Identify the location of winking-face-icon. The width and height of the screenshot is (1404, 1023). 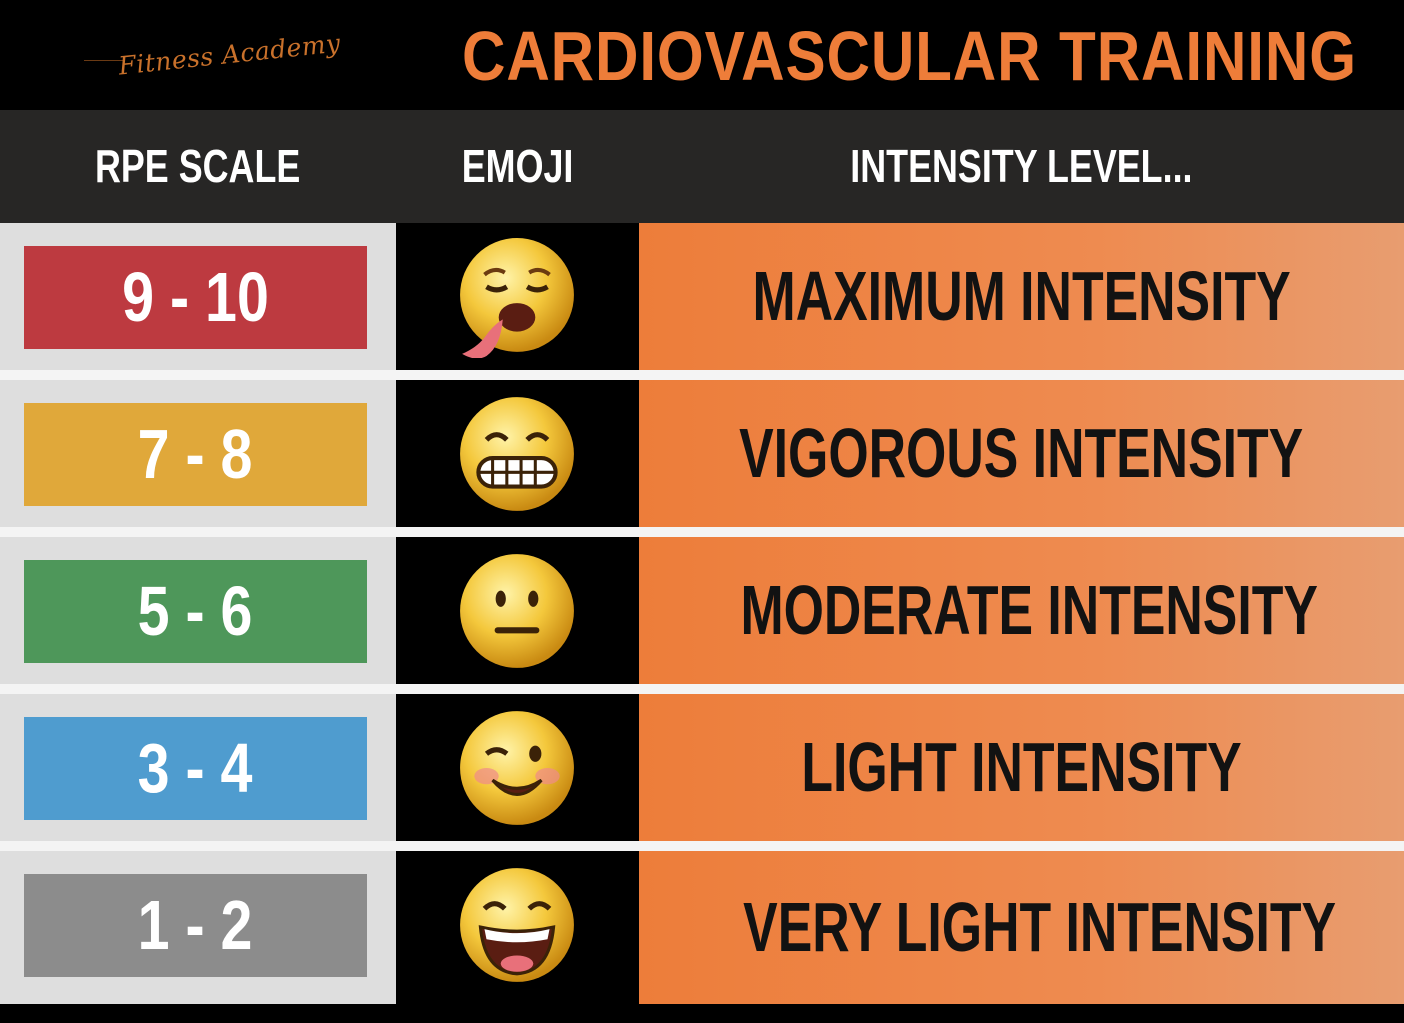
(517, 768).